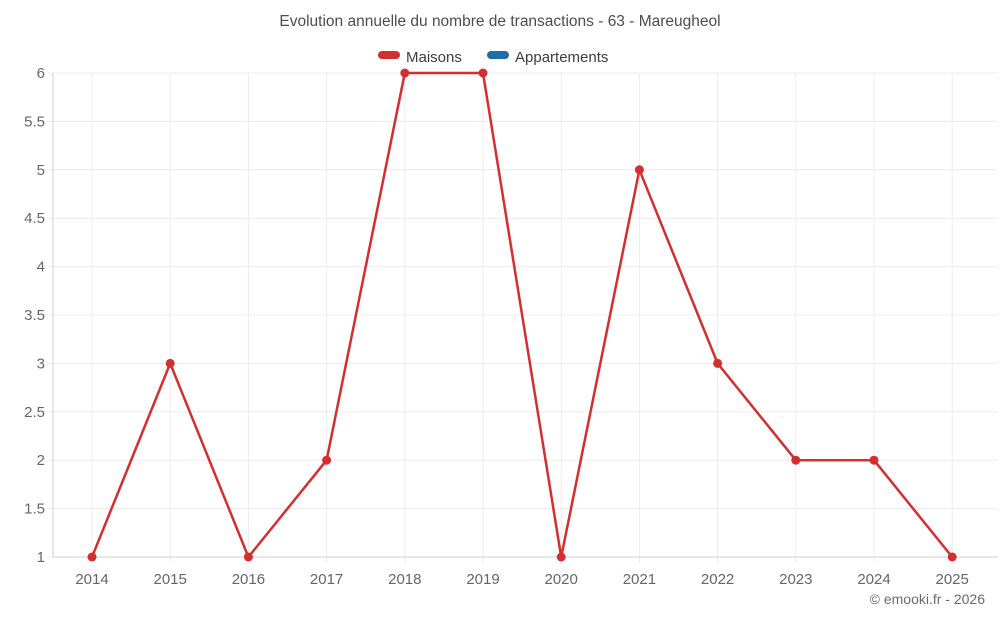 This screenshot has width=1000, height=625. I want to click on data-point-maisons-2019, so click(483, 73).